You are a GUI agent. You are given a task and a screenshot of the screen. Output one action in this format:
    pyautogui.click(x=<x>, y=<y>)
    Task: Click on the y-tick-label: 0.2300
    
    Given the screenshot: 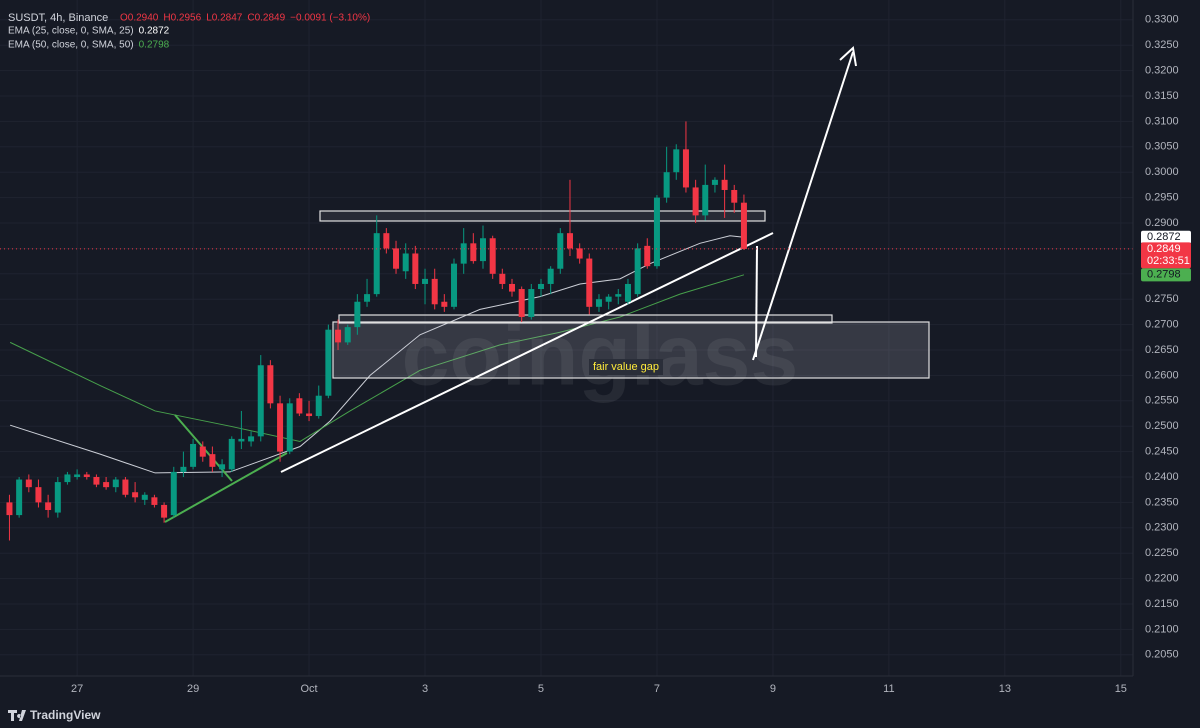 What is the action you would take?
    pyautogui.click(x=1162, y=528)
    